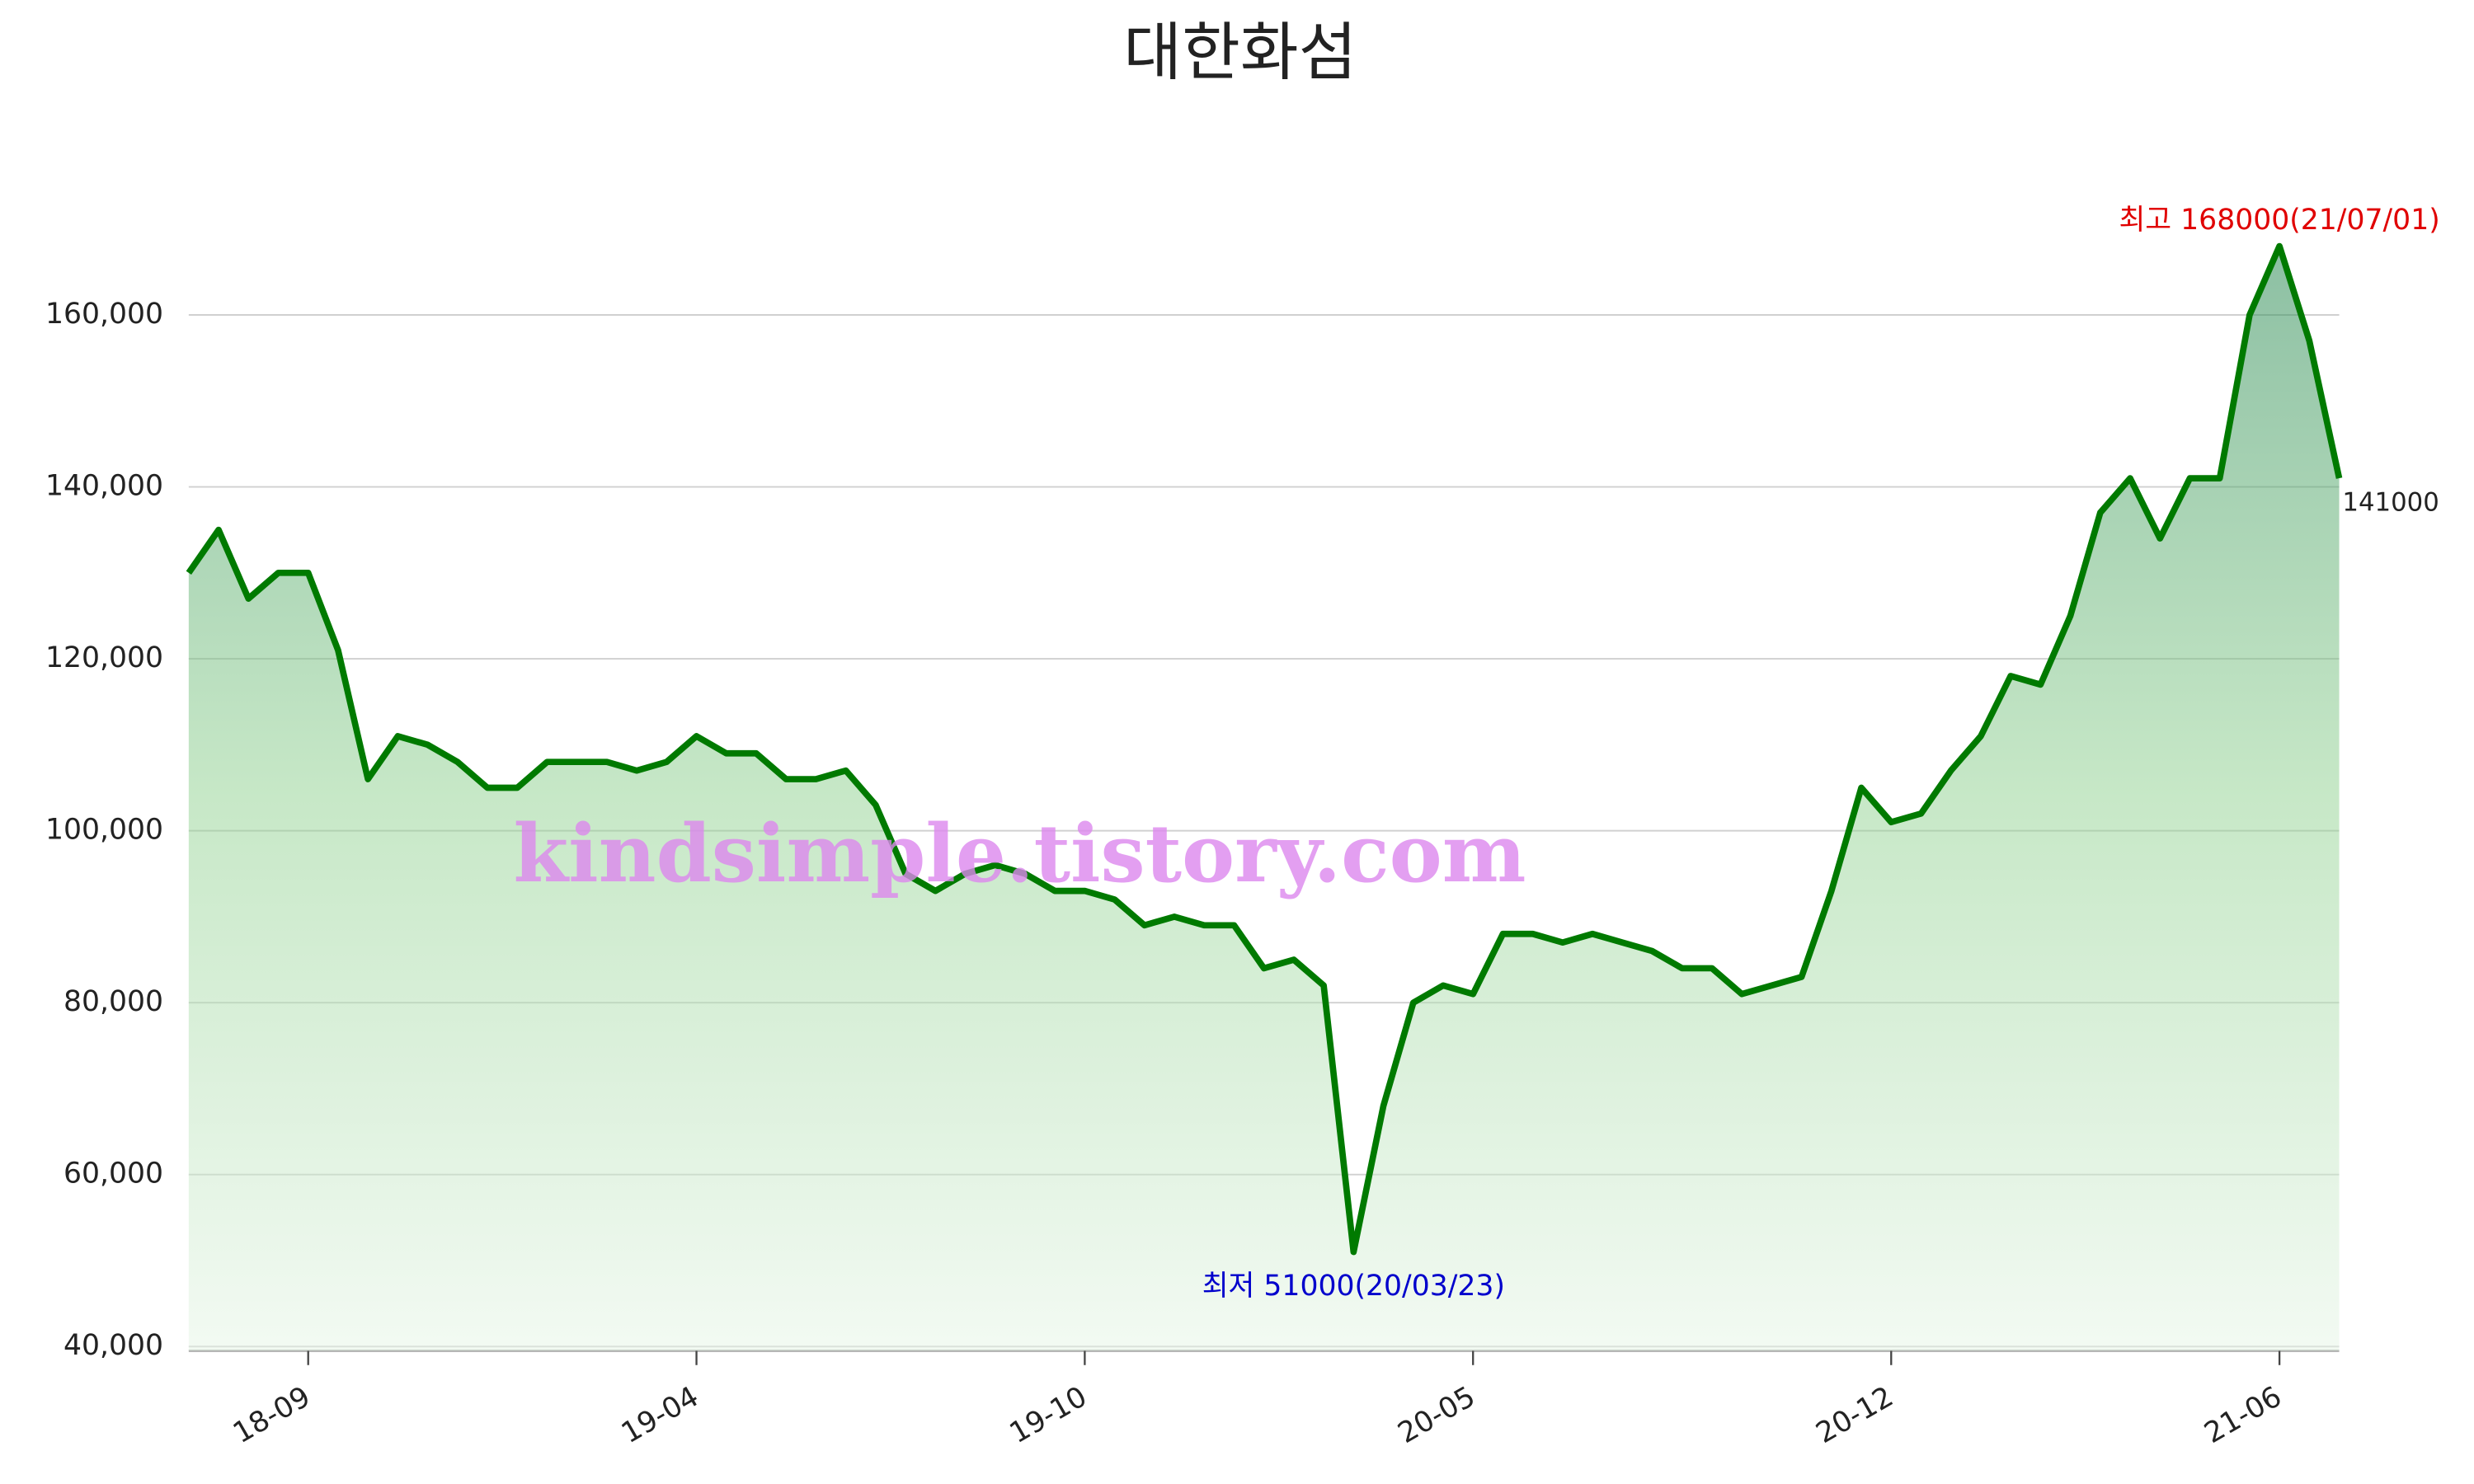  What do you see at coordinates (104, 657) in the screenshot?
I see `y-tick-label: 120,000` at bounding box center [104, 657].